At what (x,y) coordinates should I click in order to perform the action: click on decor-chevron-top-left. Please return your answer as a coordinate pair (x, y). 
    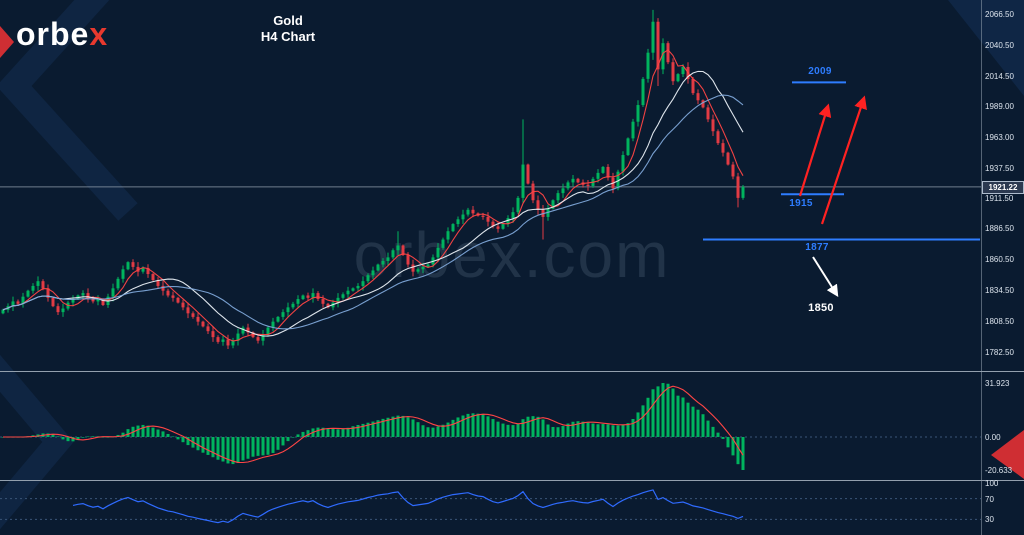
    Looking at the image, I should click on (69, 110).